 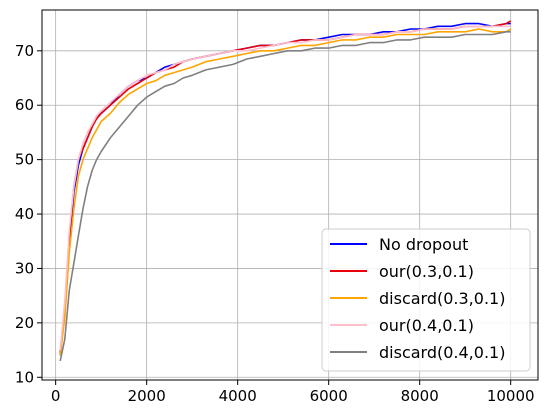 I want to click on legend-box, so click(x=426, y=300).